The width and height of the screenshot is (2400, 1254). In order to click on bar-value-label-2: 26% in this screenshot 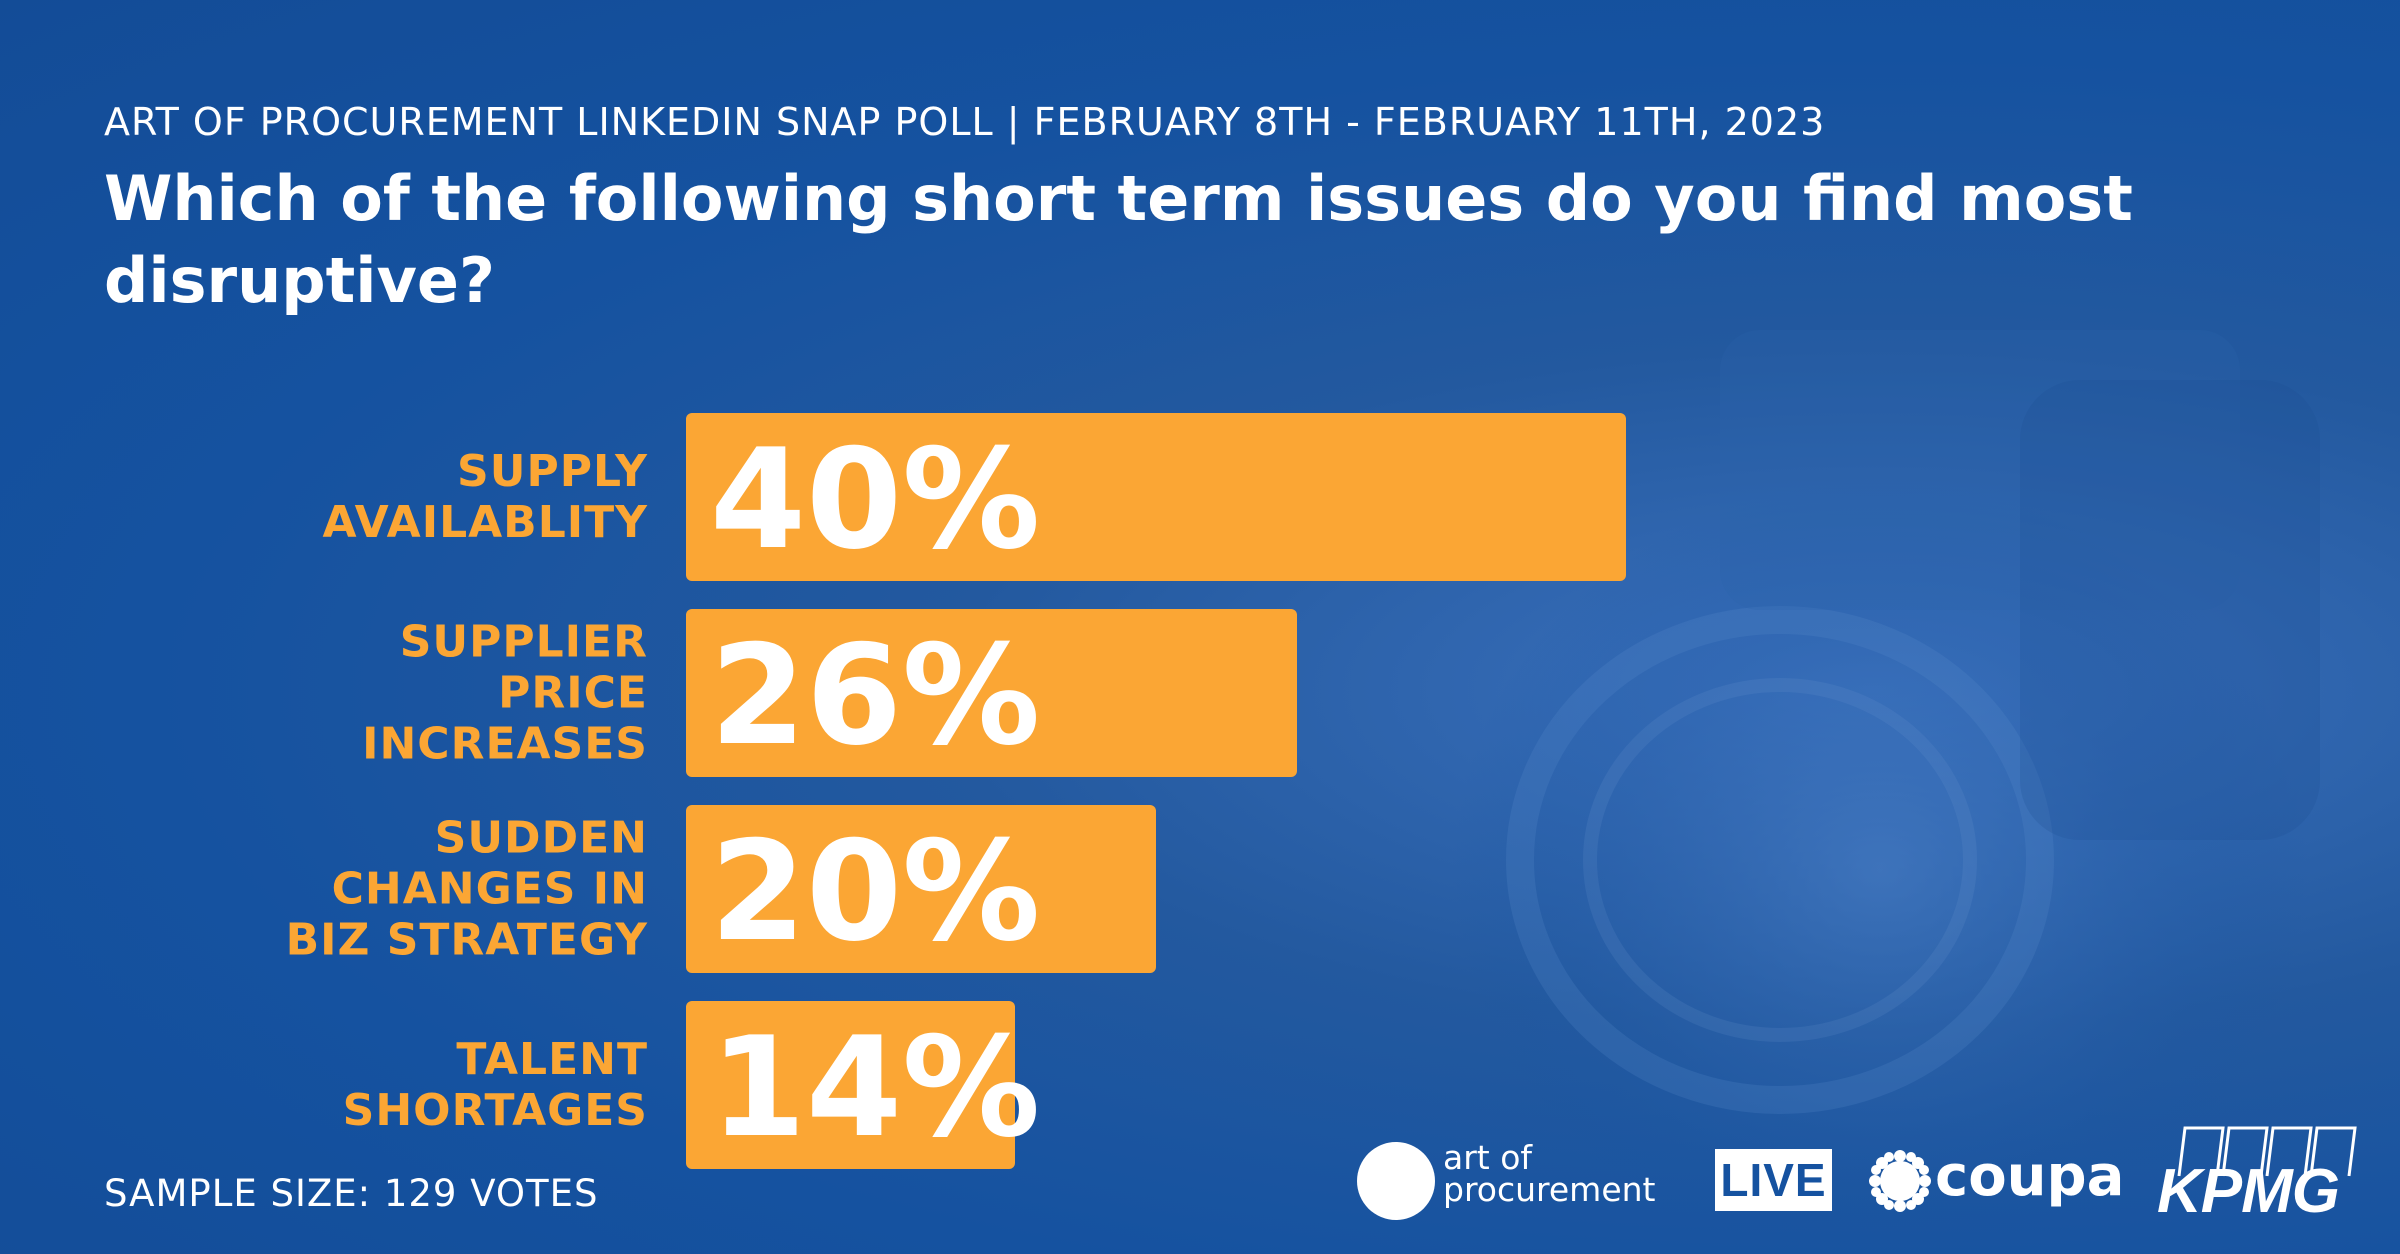, I will do `click(875, 695)`.